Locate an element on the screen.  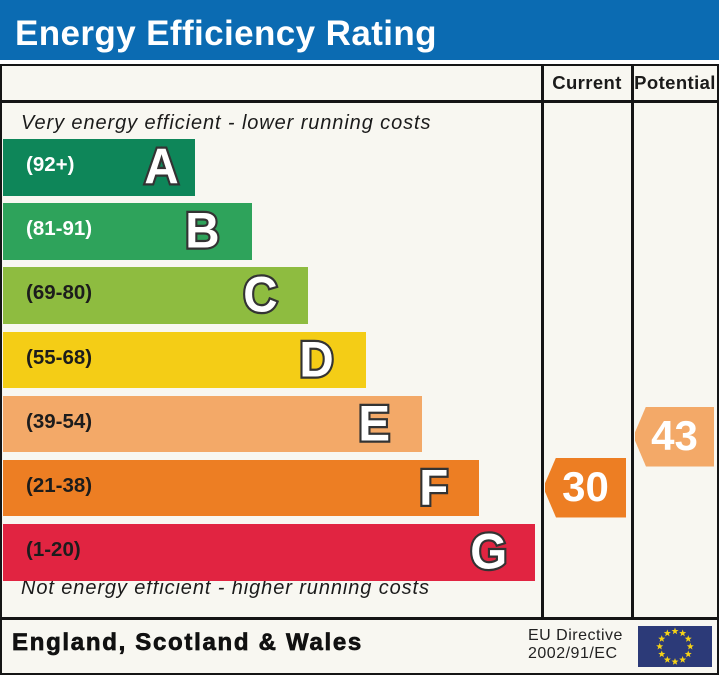
svg-text: E is located at coordinates (374, 423).